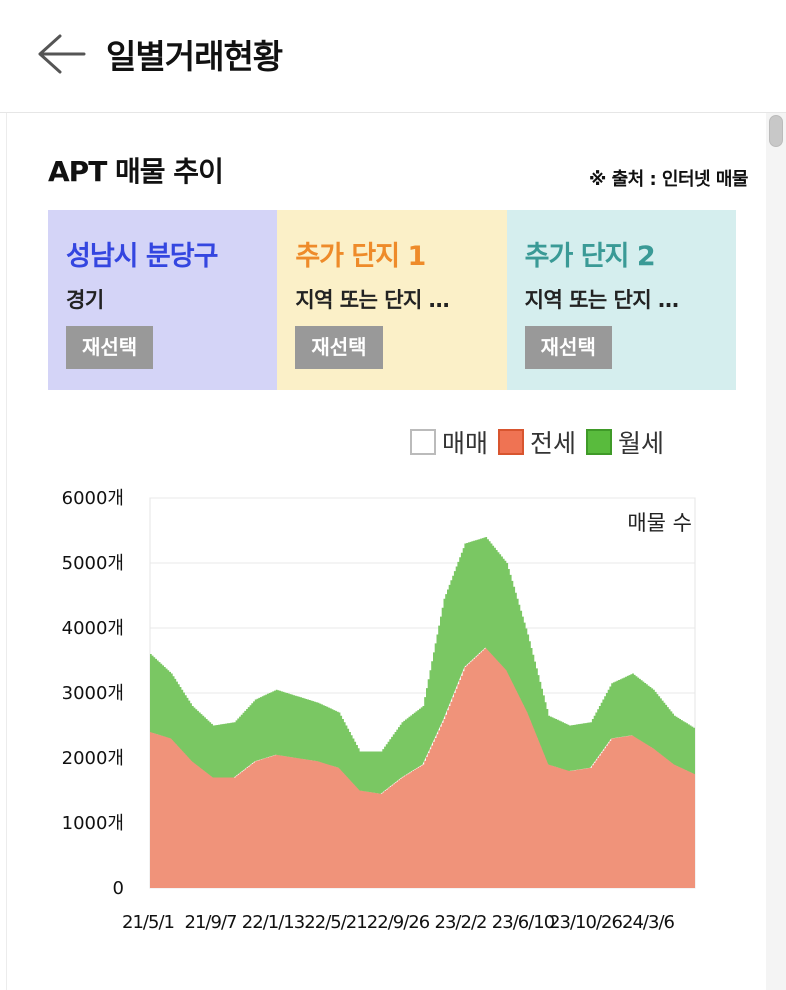  Describe the element at coordinates (553, 443) in the screenshot. I see `legend-label: 전세` at that location.